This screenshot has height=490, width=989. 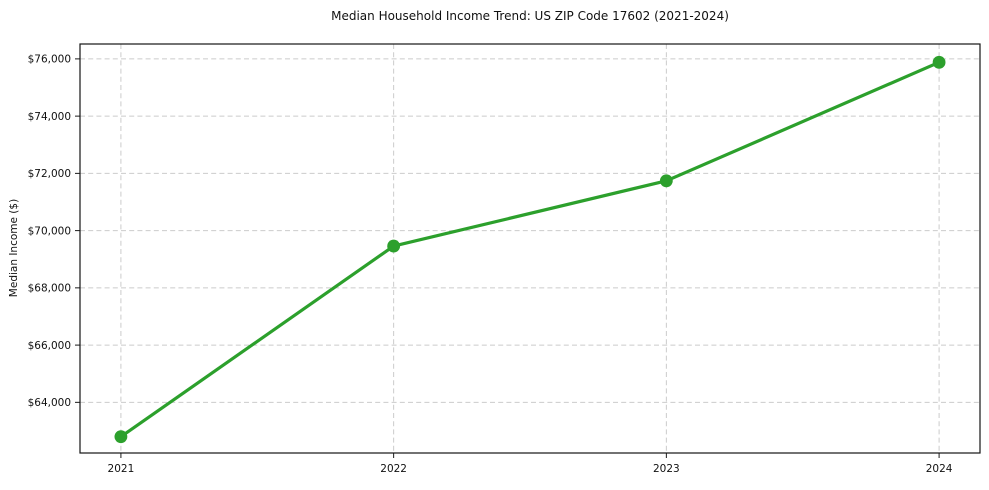 What do you see at coordinates (49, 231) in the screenshot?
I see `y-tick-label: $70,000` at bounding box center [49, 231].